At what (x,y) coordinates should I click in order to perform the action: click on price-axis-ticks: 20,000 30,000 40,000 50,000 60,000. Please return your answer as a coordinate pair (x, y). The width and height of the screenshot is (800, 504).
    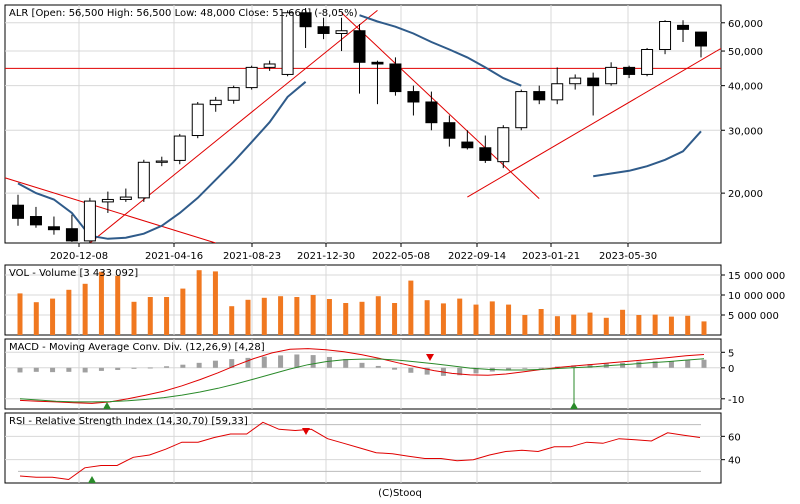
    Looking at the image, I should click on (742, 109).